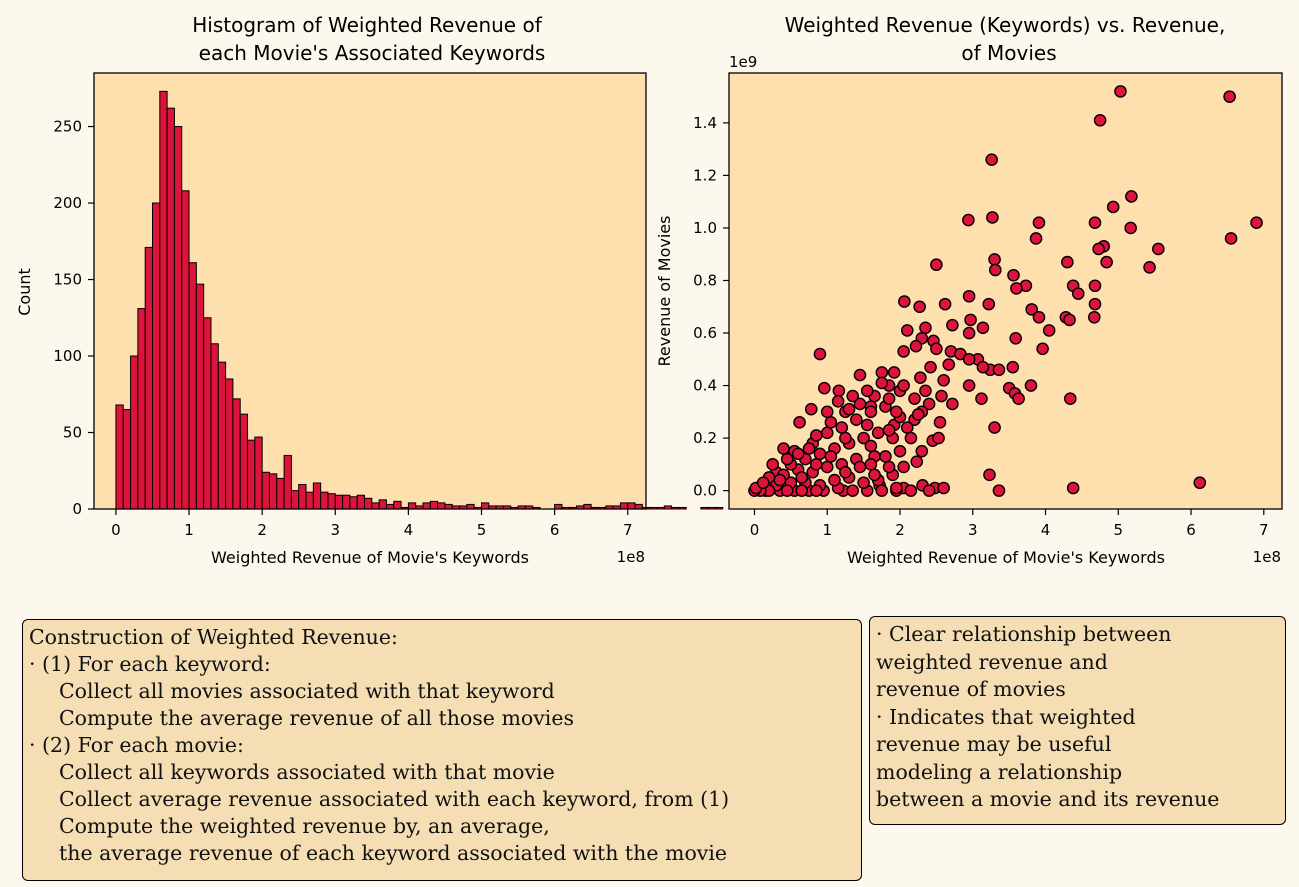 This screenshot has height=887, width=1299. What do you see at coordinates (116, 530) in the screenshot?
I see `histogram-x-tick-label: 0` at bounding box center [116, 530].